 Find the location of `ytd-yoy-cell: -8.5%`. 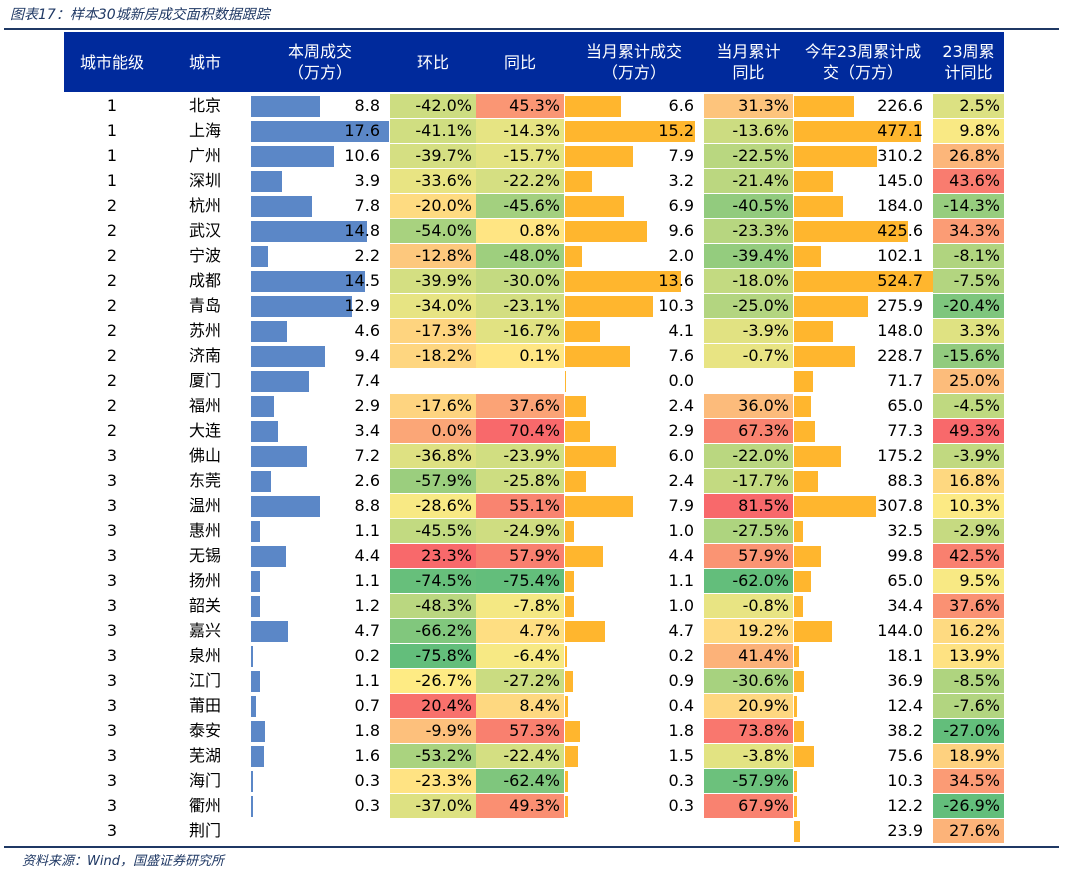

ytd-yoy-cell: -8.5% is located at coordinates (968, 681).